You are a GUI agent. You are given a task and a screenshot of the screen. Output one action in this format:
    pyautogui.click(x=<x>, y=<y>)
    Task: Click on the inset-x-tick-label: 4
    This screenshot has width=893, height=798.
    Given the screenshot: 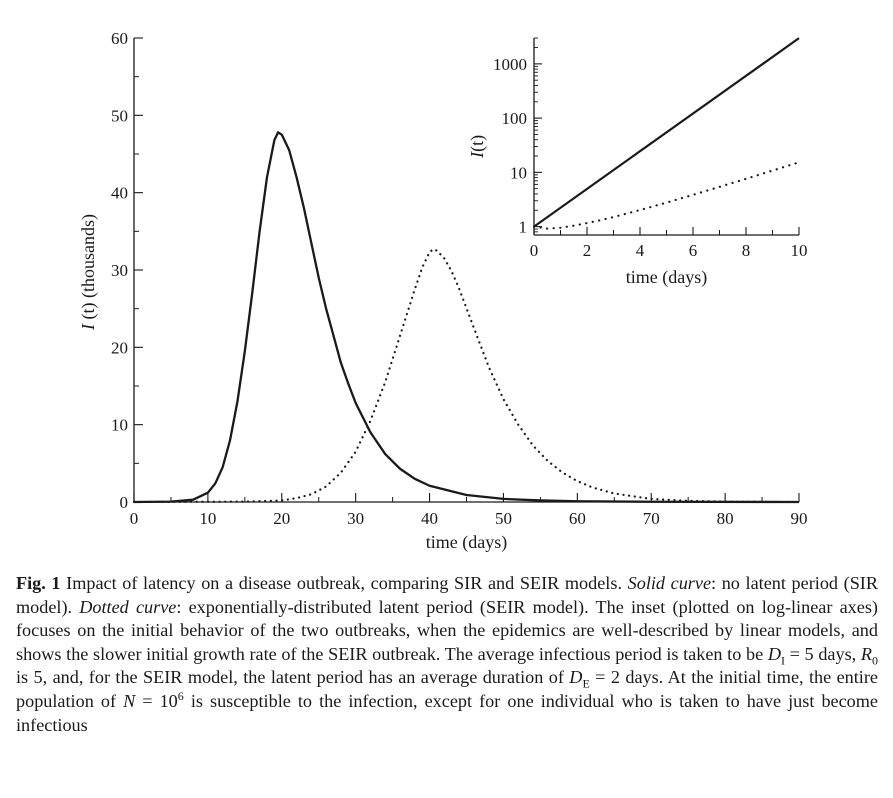 What is the action you would take?
    pyautogui.click(x=640, y=250)
    